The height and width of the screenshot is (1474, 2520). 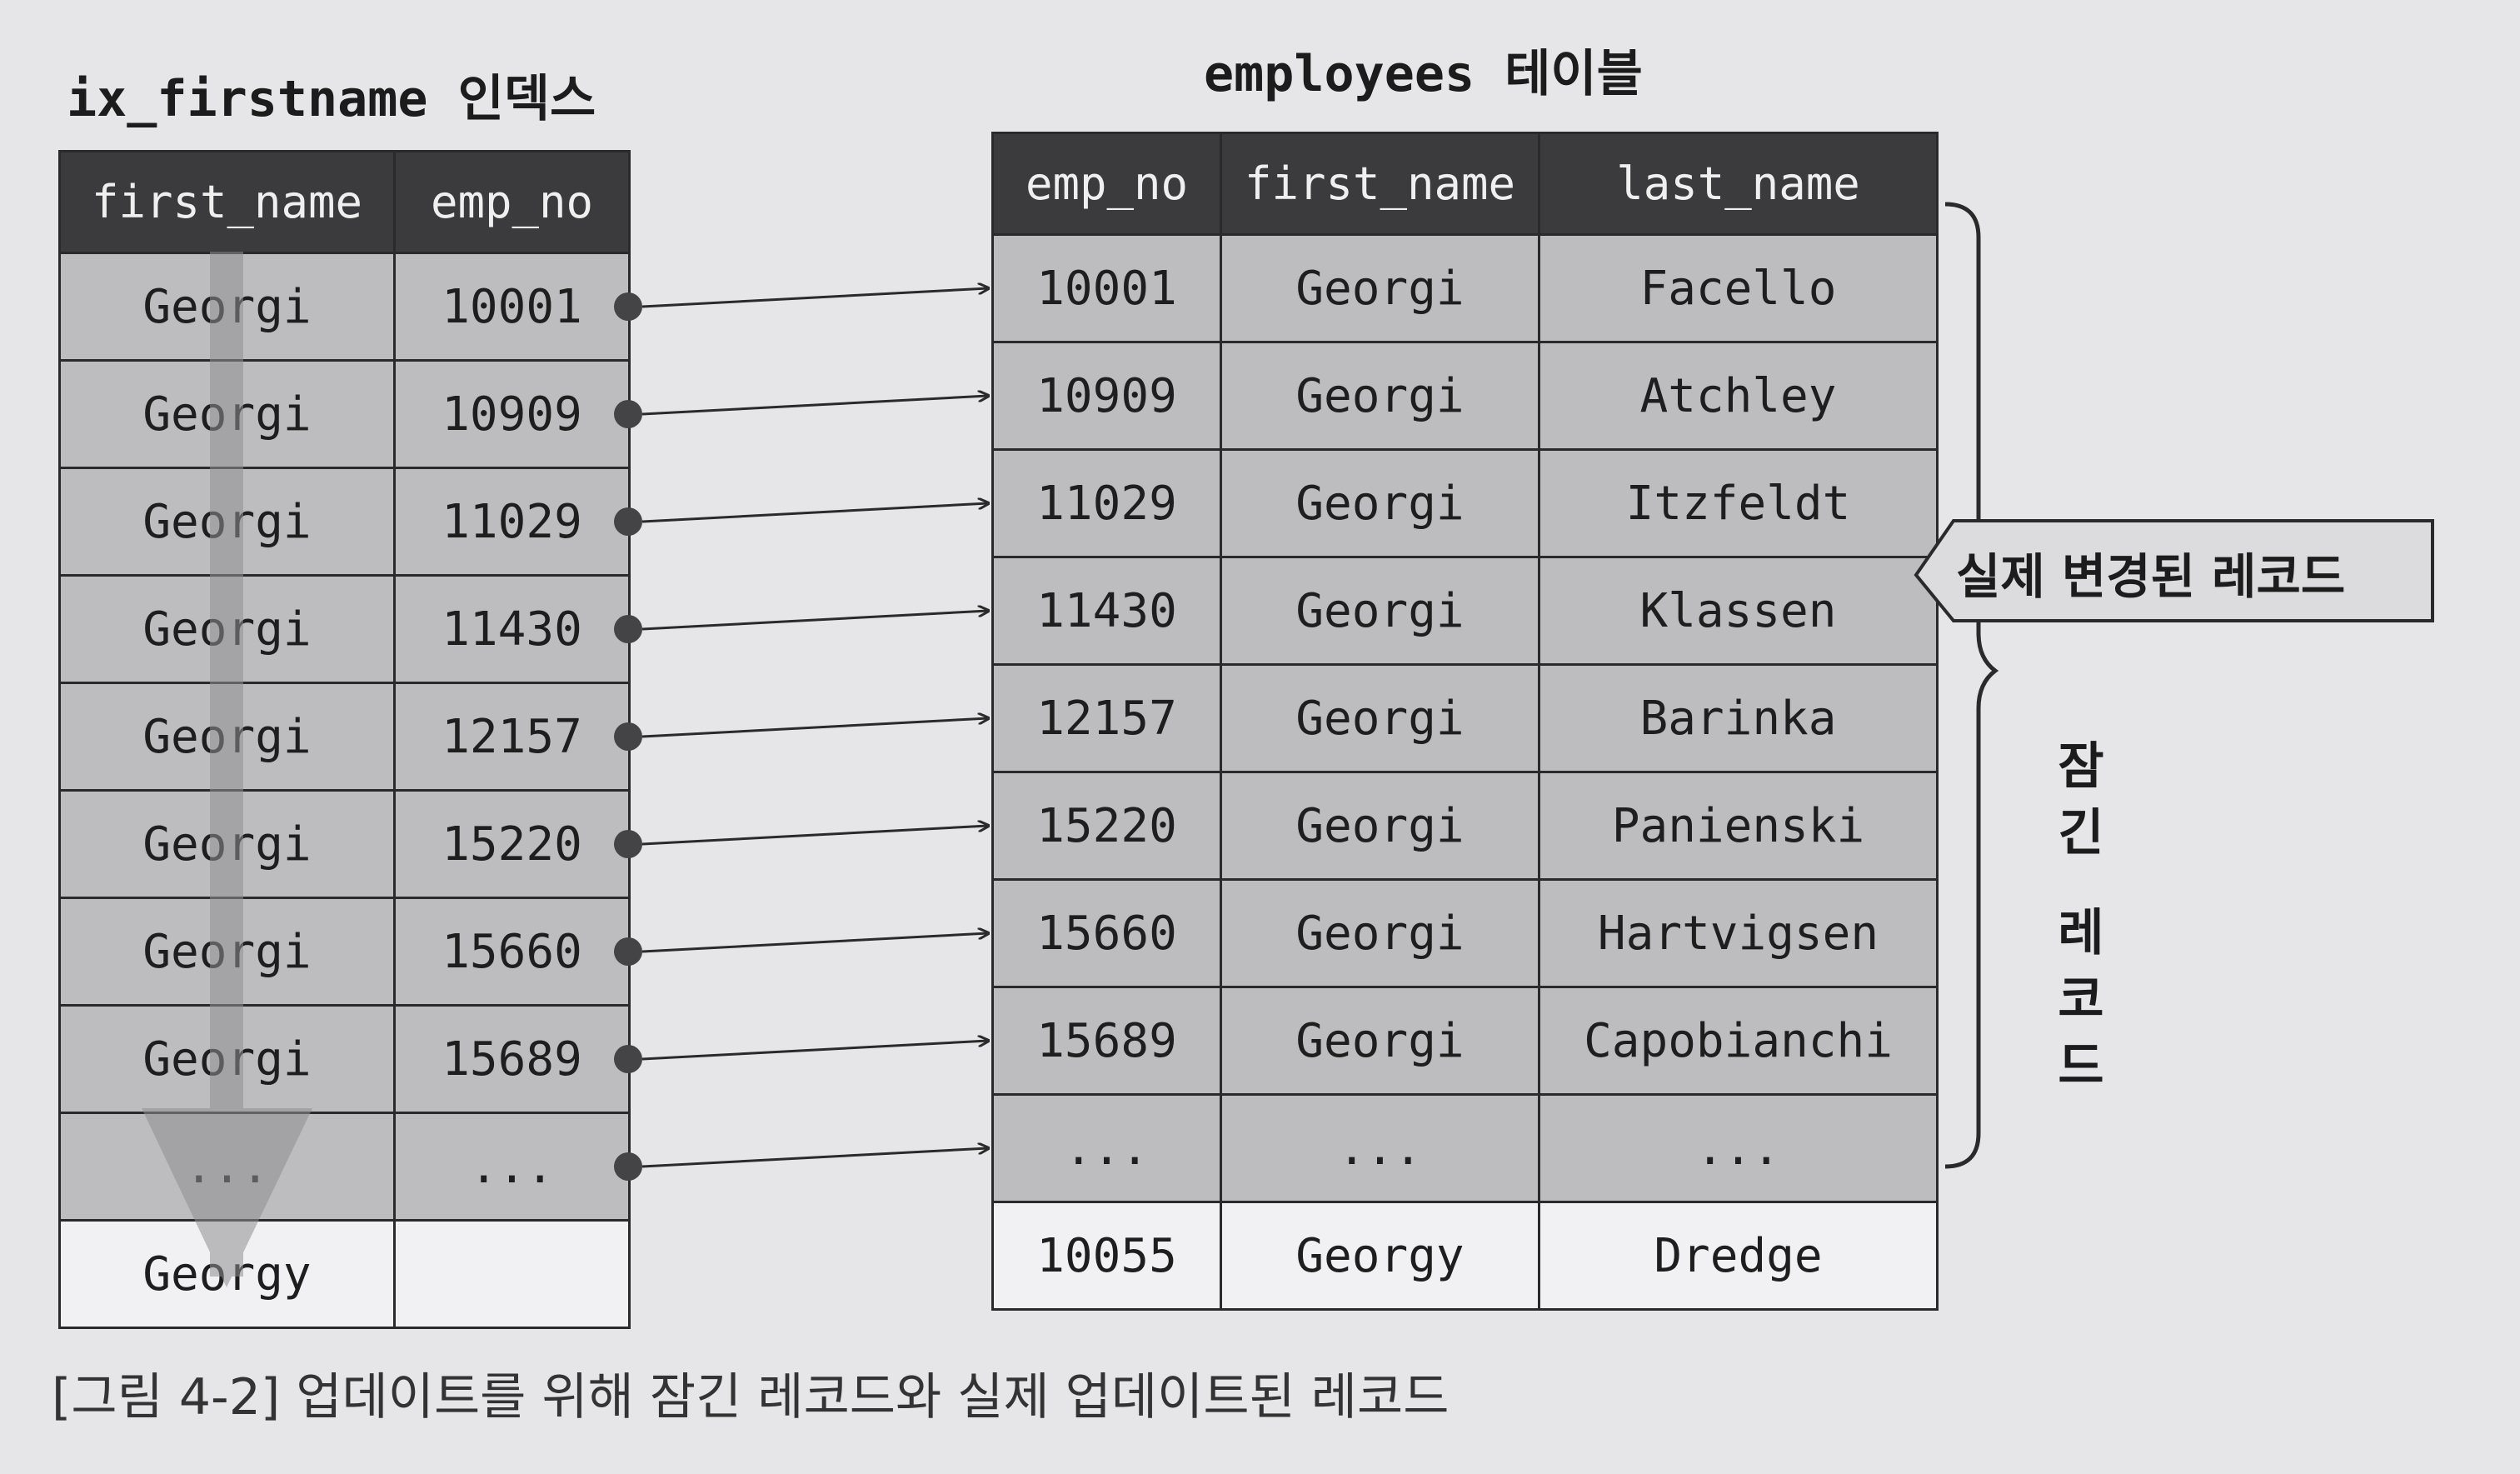 I want to click on locked-records-bracket, so click(x=1971, y=685).